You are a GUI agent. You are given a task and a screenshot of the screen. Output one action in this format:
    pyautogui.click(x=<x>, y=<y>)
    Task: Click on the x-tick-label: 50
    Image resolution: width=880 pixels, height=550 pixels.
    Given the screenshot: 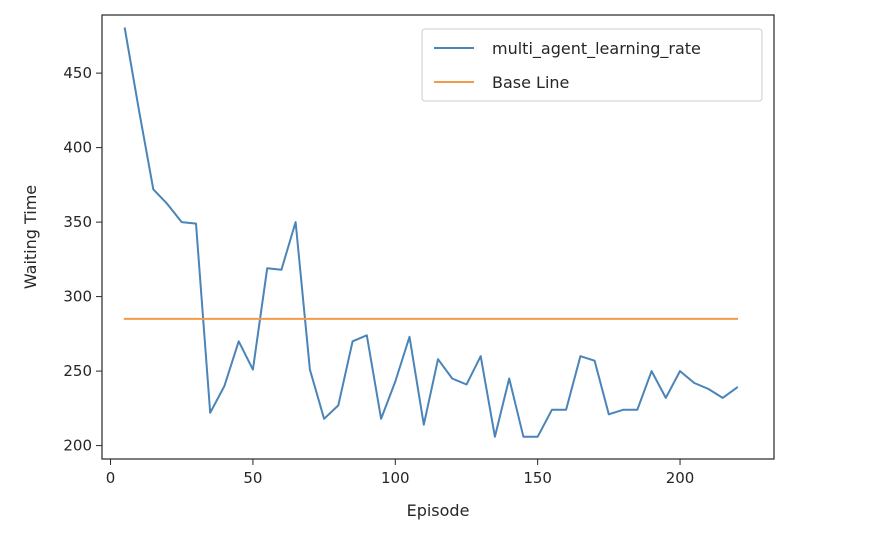 What is the action you would take?
    pyautogui.click(x=252, y=478)
    